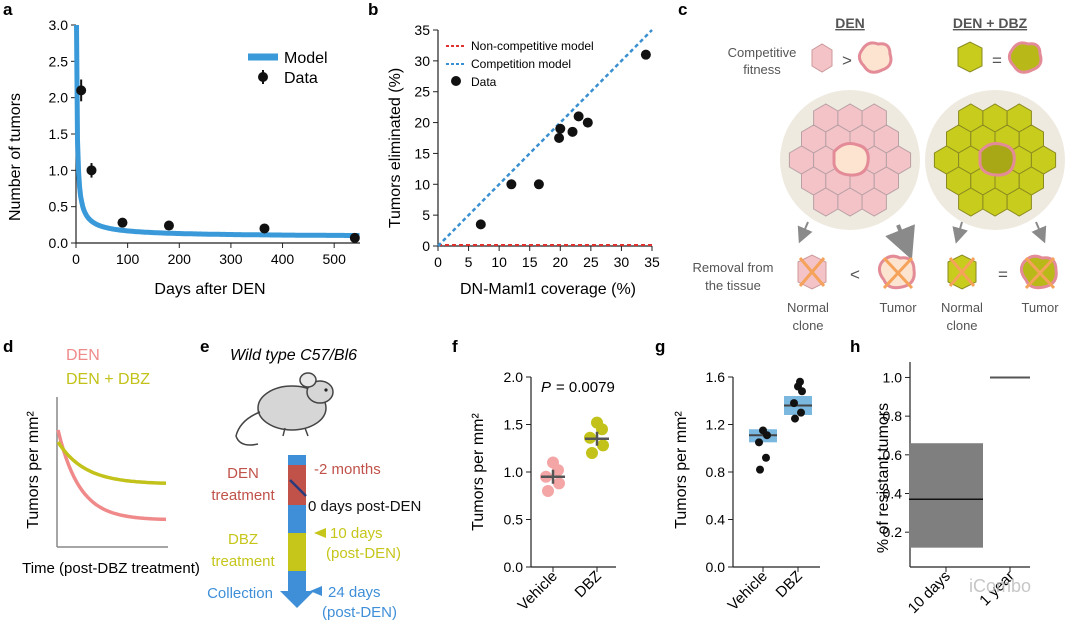 The width and height of the screenshot is (1080, 631). Describe the element at coordinates (532, 46) in the screenshot. I see `legend-noncomp-label: Non-competitive model` at that location.